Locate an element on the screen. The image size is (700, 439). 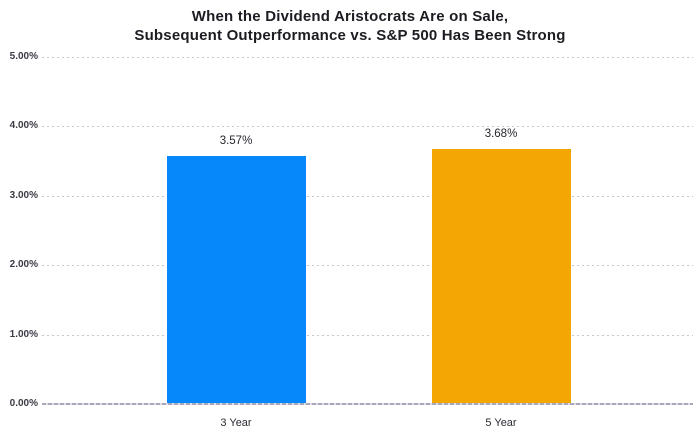
y-axis-tick-label: 4.00% is located at coordinates (23, 126).